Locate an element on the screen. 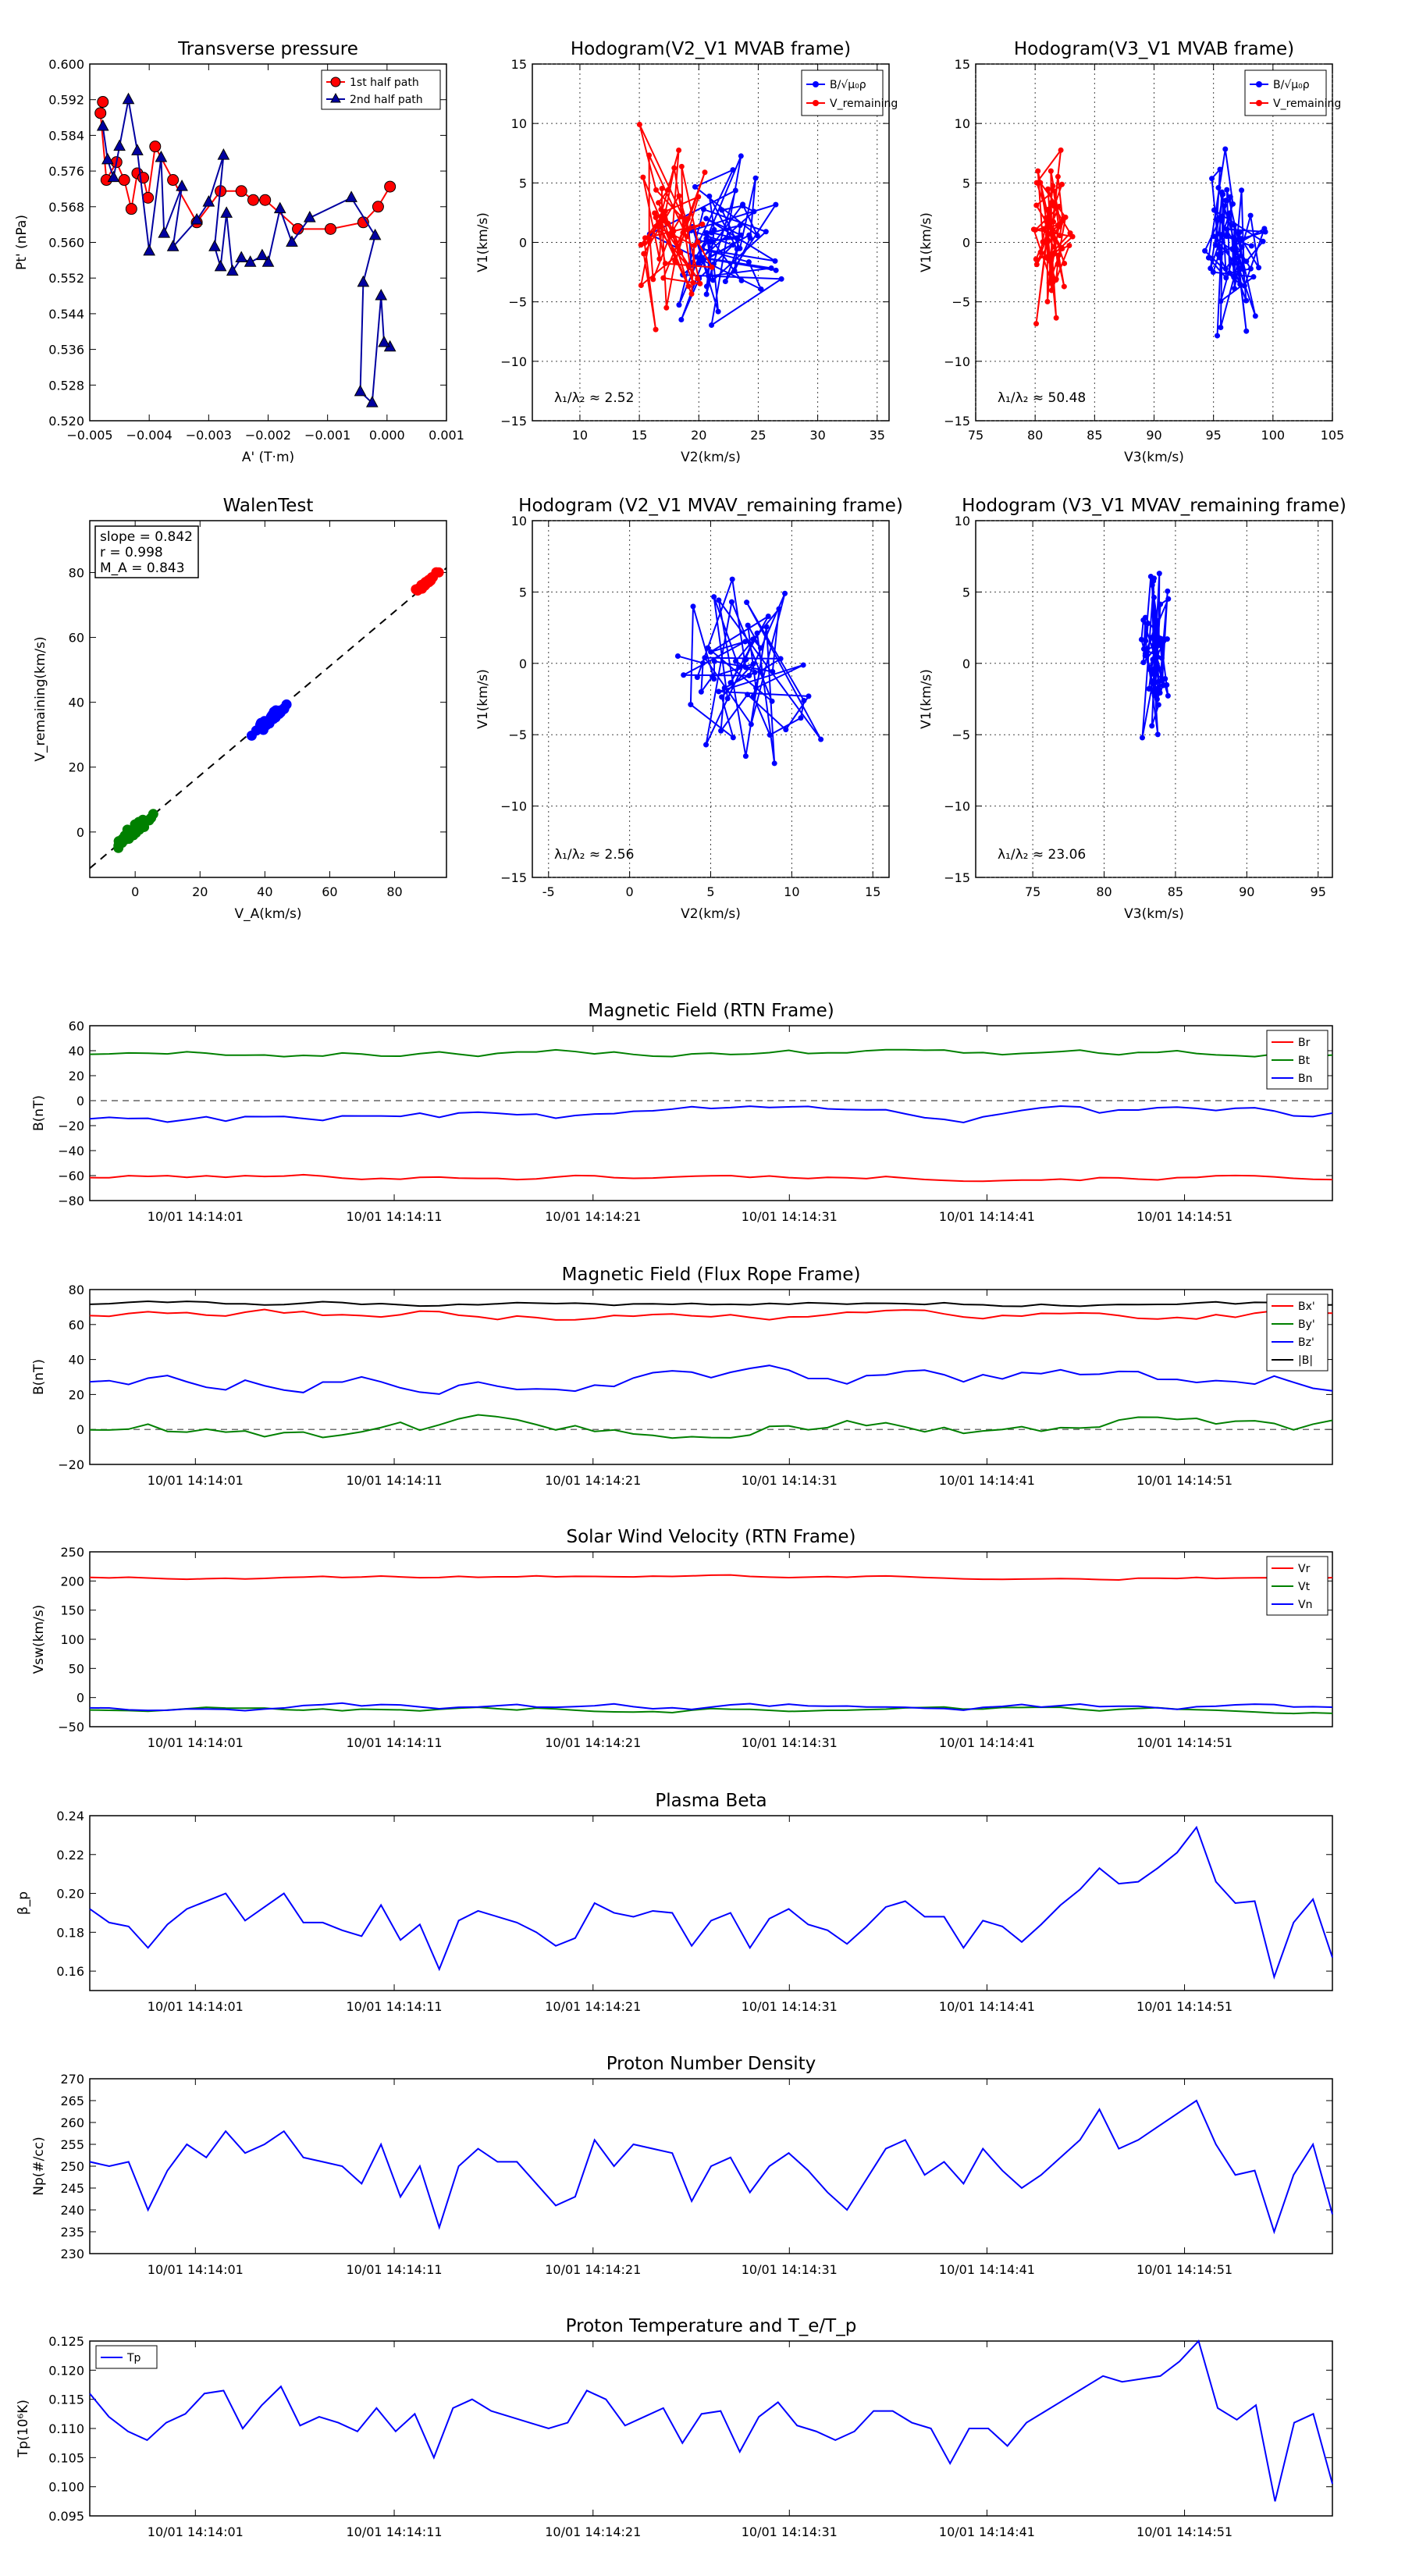  ts2-legend-box is located at coordinates (1297, 1332).